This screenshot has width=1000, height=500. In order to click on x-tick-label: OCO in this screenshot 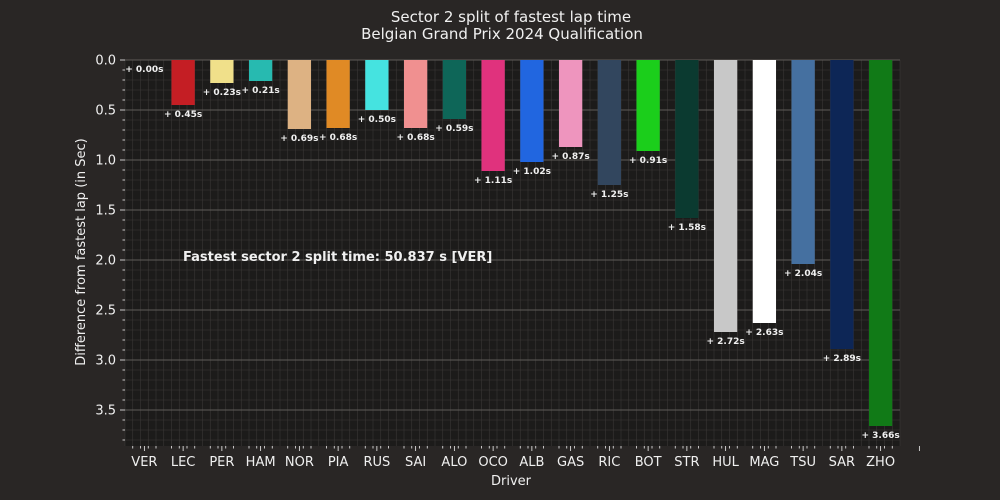, I will do `click(493, 462)`.